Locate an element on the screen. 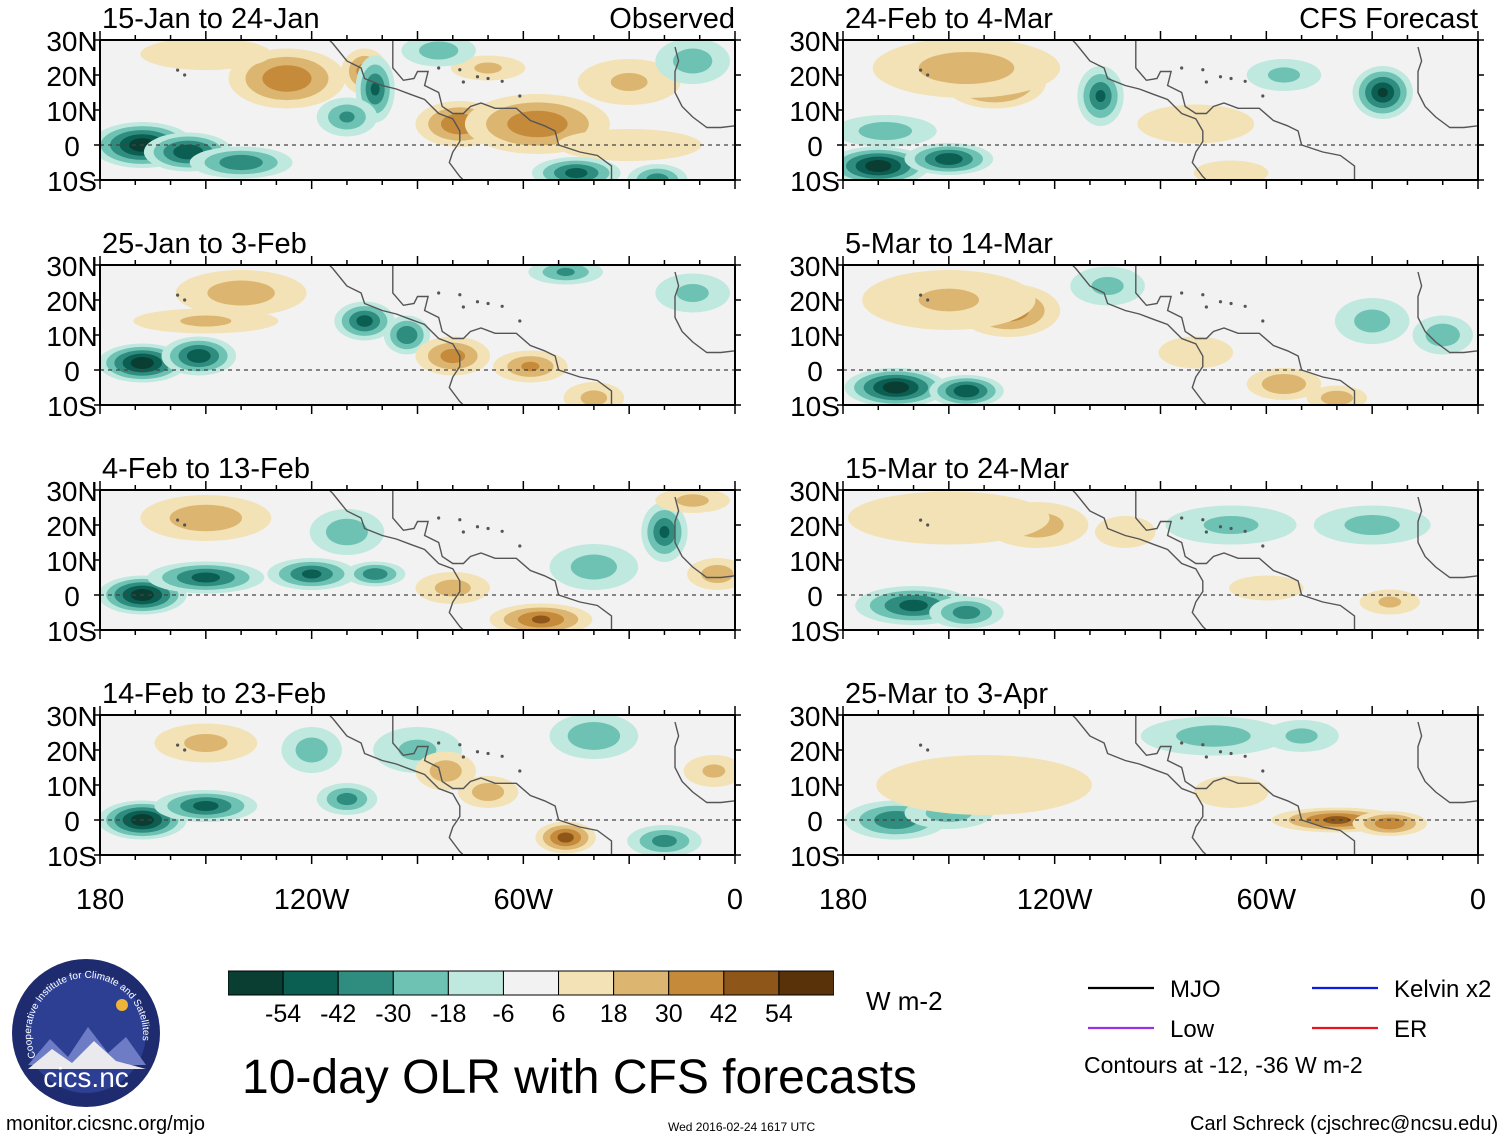 The width and height of the screenshot is (1510, 1142). lon-tick-label: 120W is located at coordinates (312, 900).